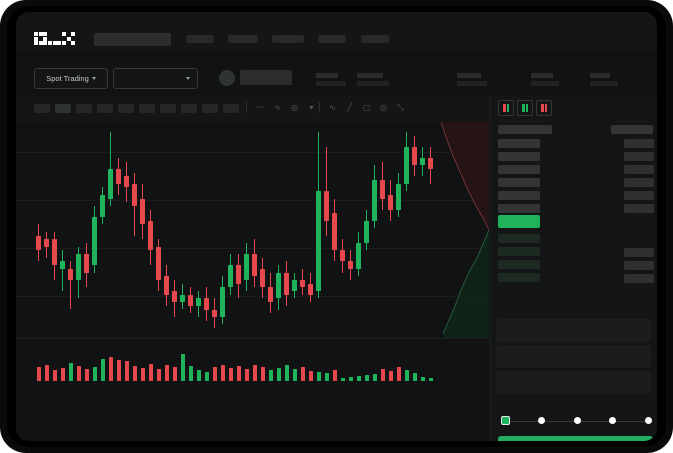  What do you see at coordinates (573, 330) in the screenshot?
I see `order-price-field` at bounding box center [573, 330].